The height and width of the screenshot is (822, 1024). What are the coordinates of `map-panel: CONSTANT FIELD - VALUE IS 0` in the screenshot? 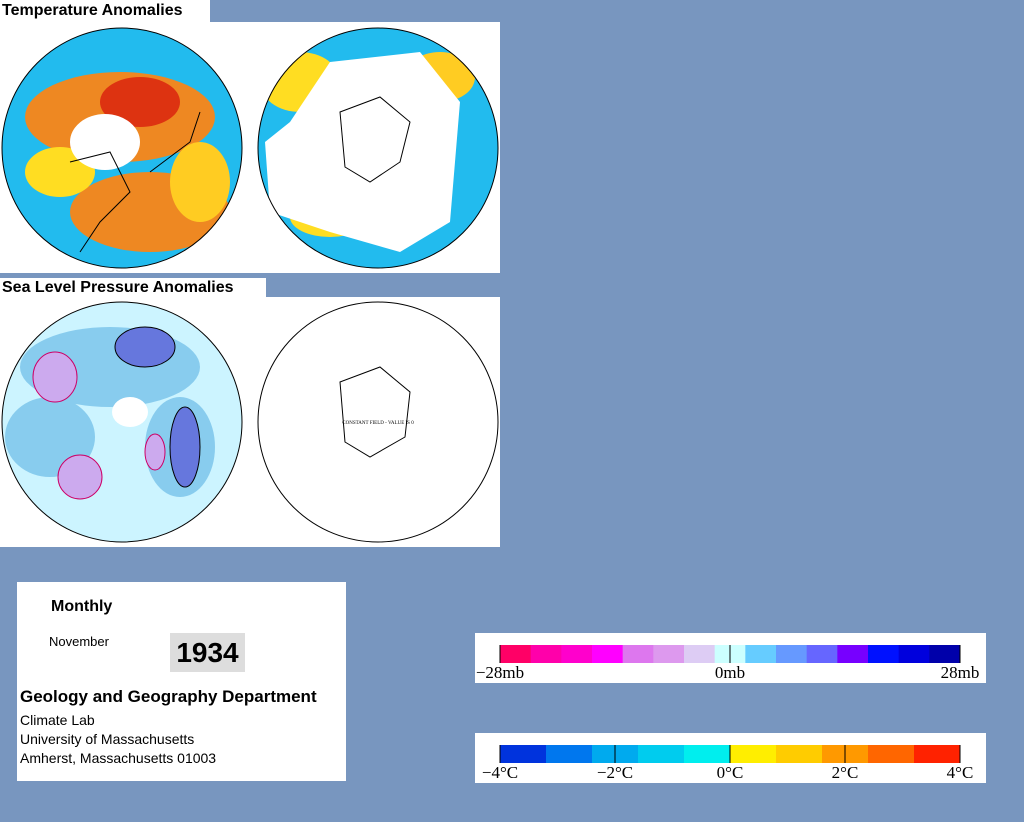 It's located at (250, 422).